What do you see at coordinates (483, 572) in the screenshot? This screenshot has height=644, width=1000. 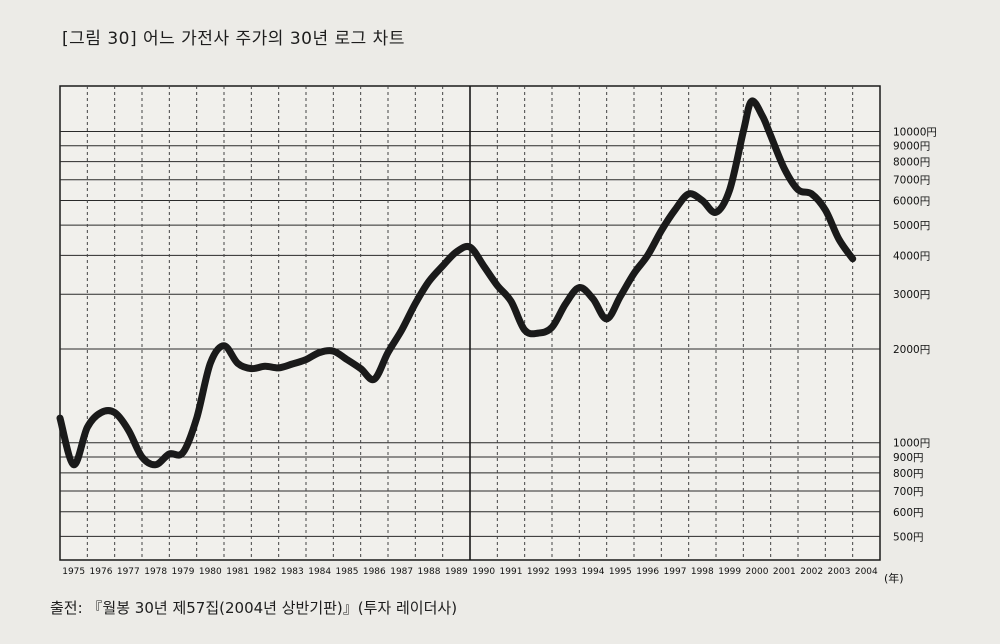 I see `x-tick-label-1990: 1990` at bounding box center [483, 572].